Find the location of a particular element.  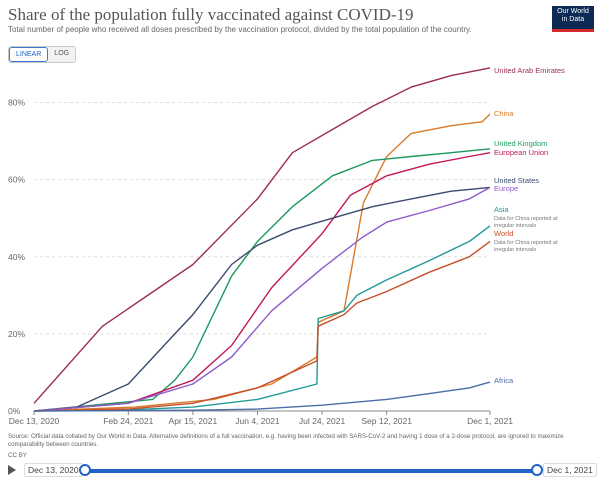

timeline-track is located at coordinates (310, 471).